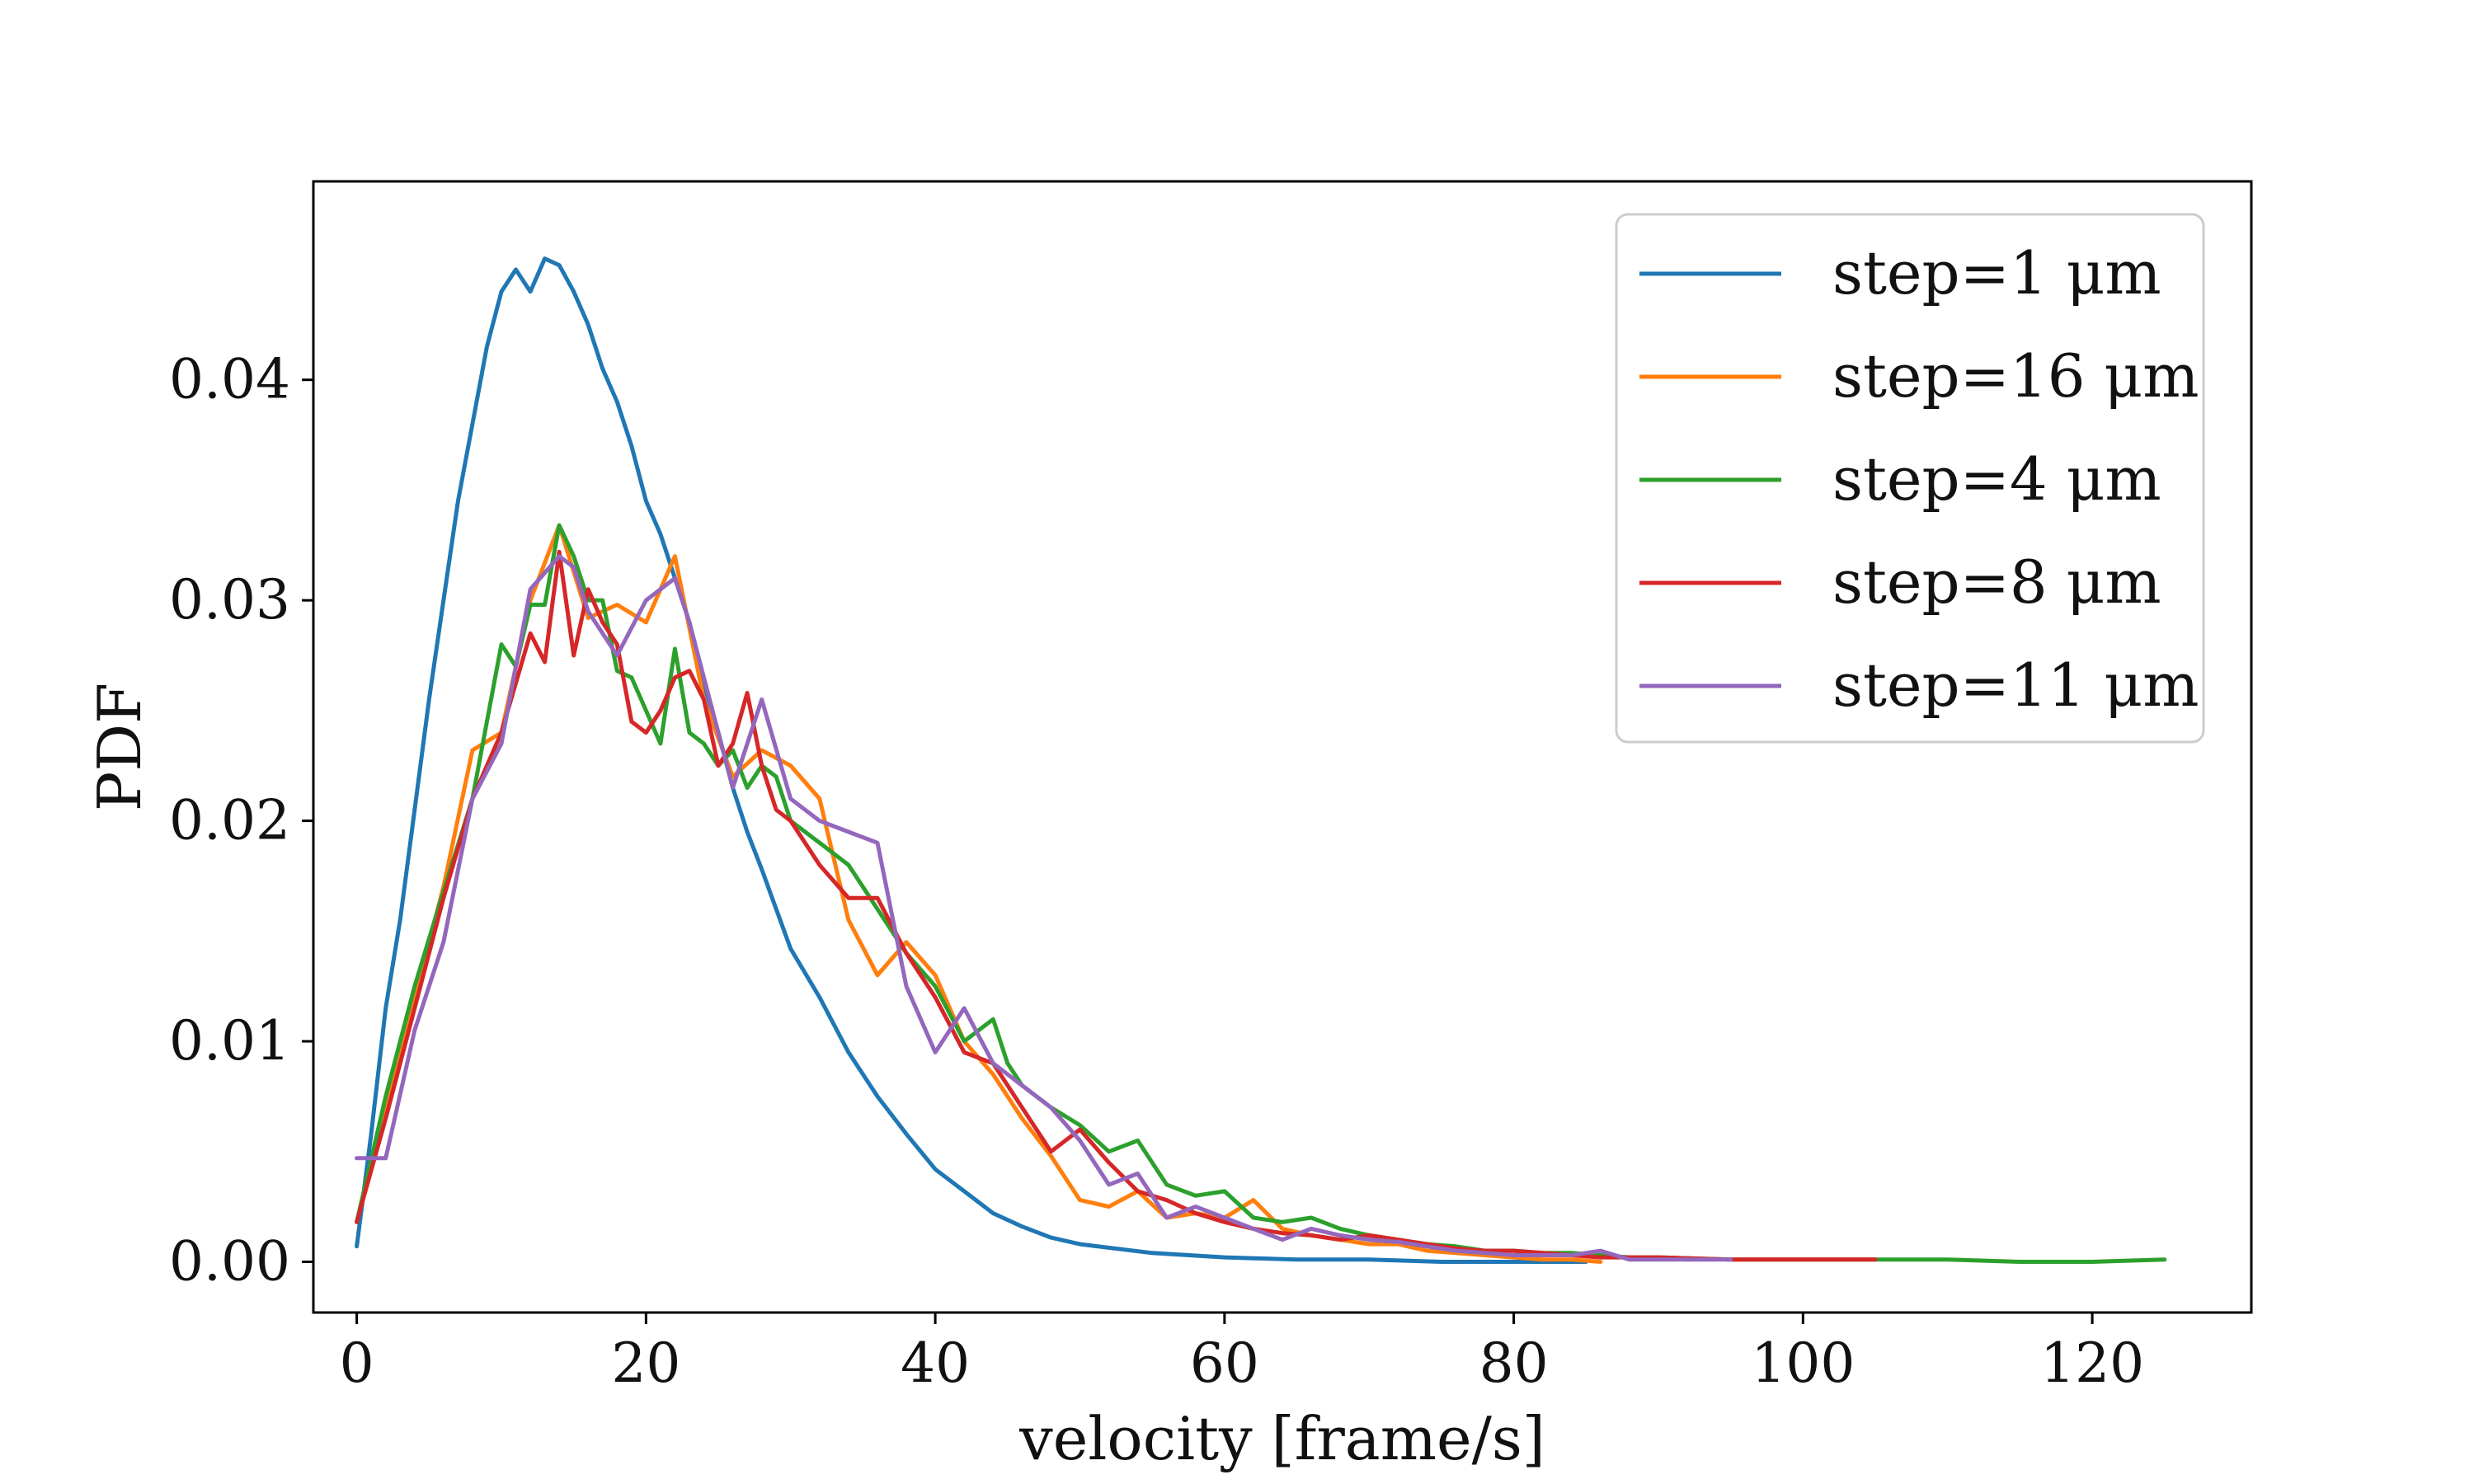 This screenshot has width=2474, height=1484. I want to click on y-tick-label: 0.04, so click(229, 379).